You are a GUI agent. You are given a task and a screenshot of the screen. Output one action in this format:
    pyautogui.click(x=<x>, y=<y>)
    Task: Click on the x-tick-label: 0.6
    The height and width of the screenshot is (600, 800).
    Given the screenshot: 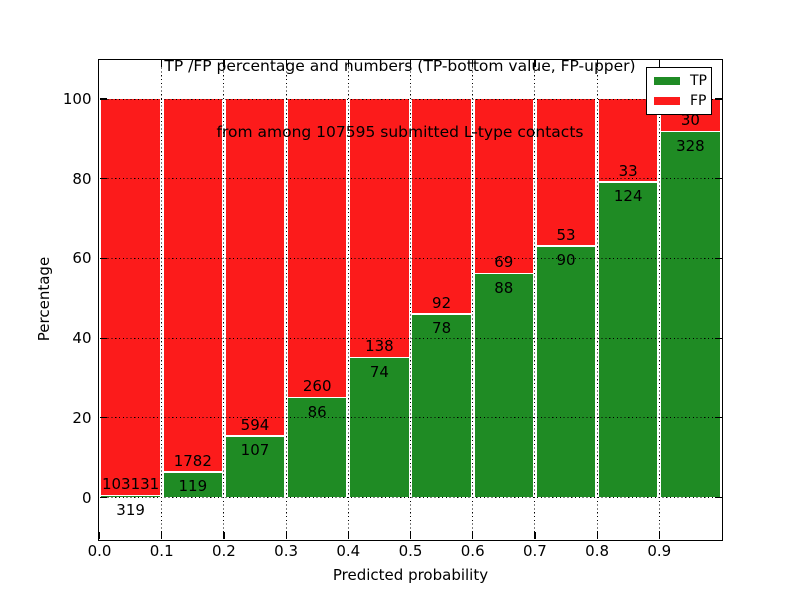 What is the action you would take?
    pyautogui.click(x=472, y=551)
    